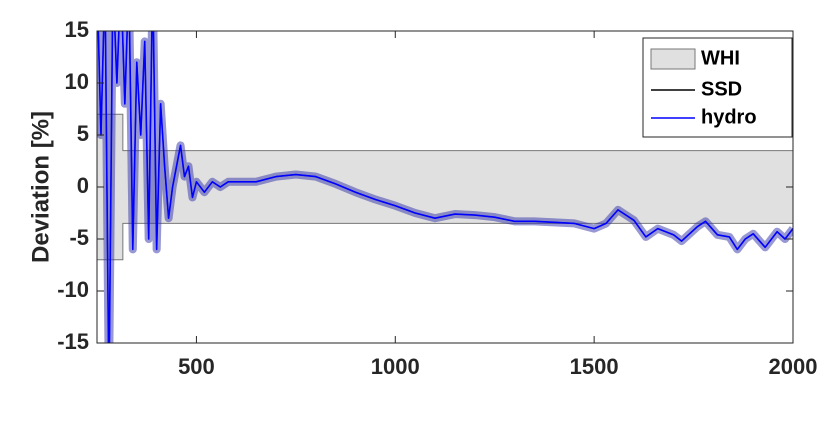 This screenshot has width=830, height=421. I want to click on legend-label: SSD, so click(721, 89).